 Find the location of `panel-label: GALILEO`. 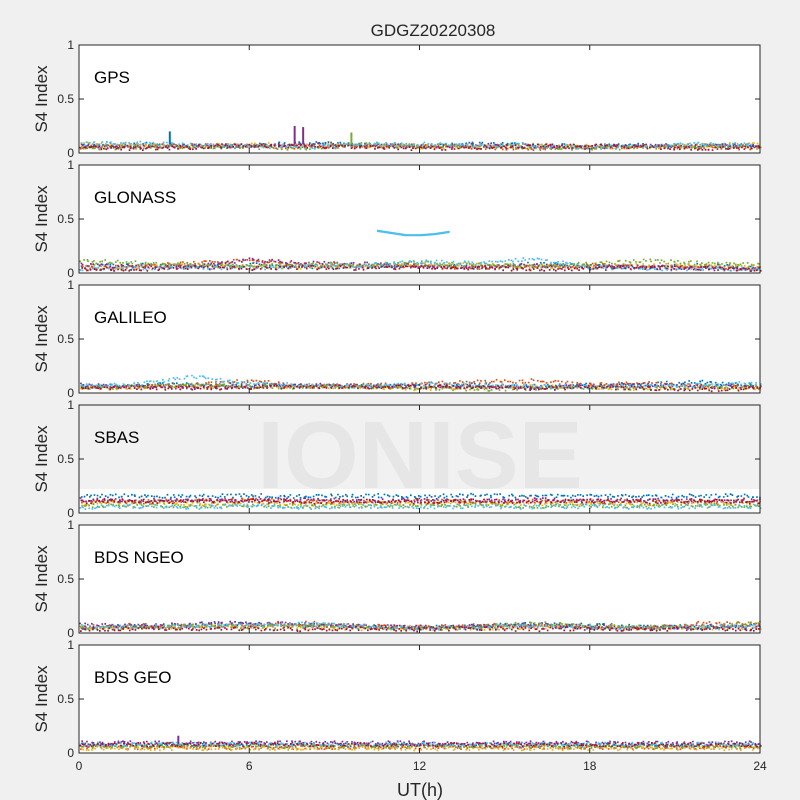

panel-label: GALILEO is located at coordinates (130, 317).